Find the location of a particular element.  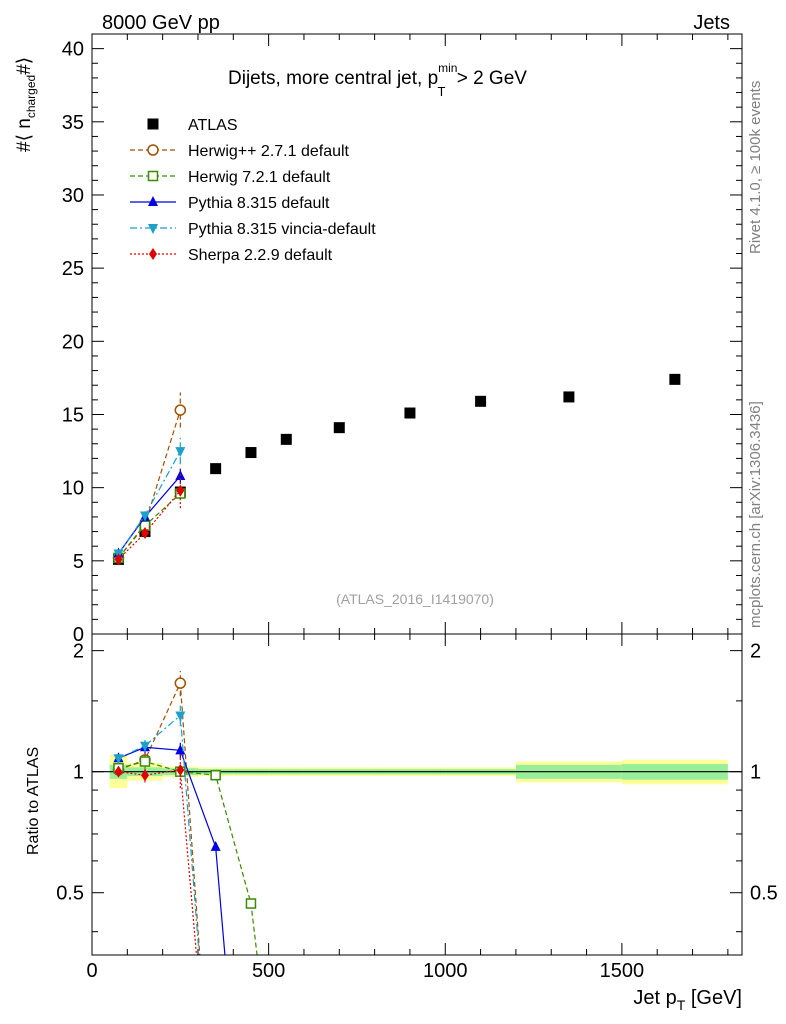

ratio-series-pythia-8-315-default is located at coordinates (169, 848).